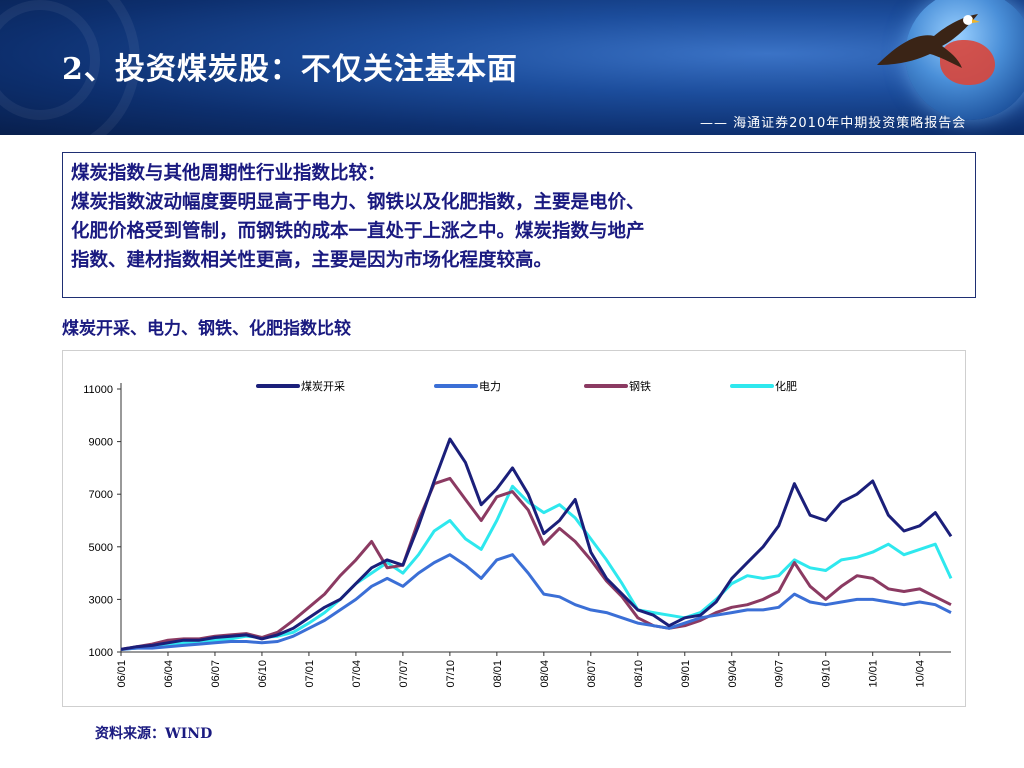 The image size is (1024, 768). I want to click on page-subtitle: —— 海通证券2010年中期投资策略报告会, so click(833, 123).